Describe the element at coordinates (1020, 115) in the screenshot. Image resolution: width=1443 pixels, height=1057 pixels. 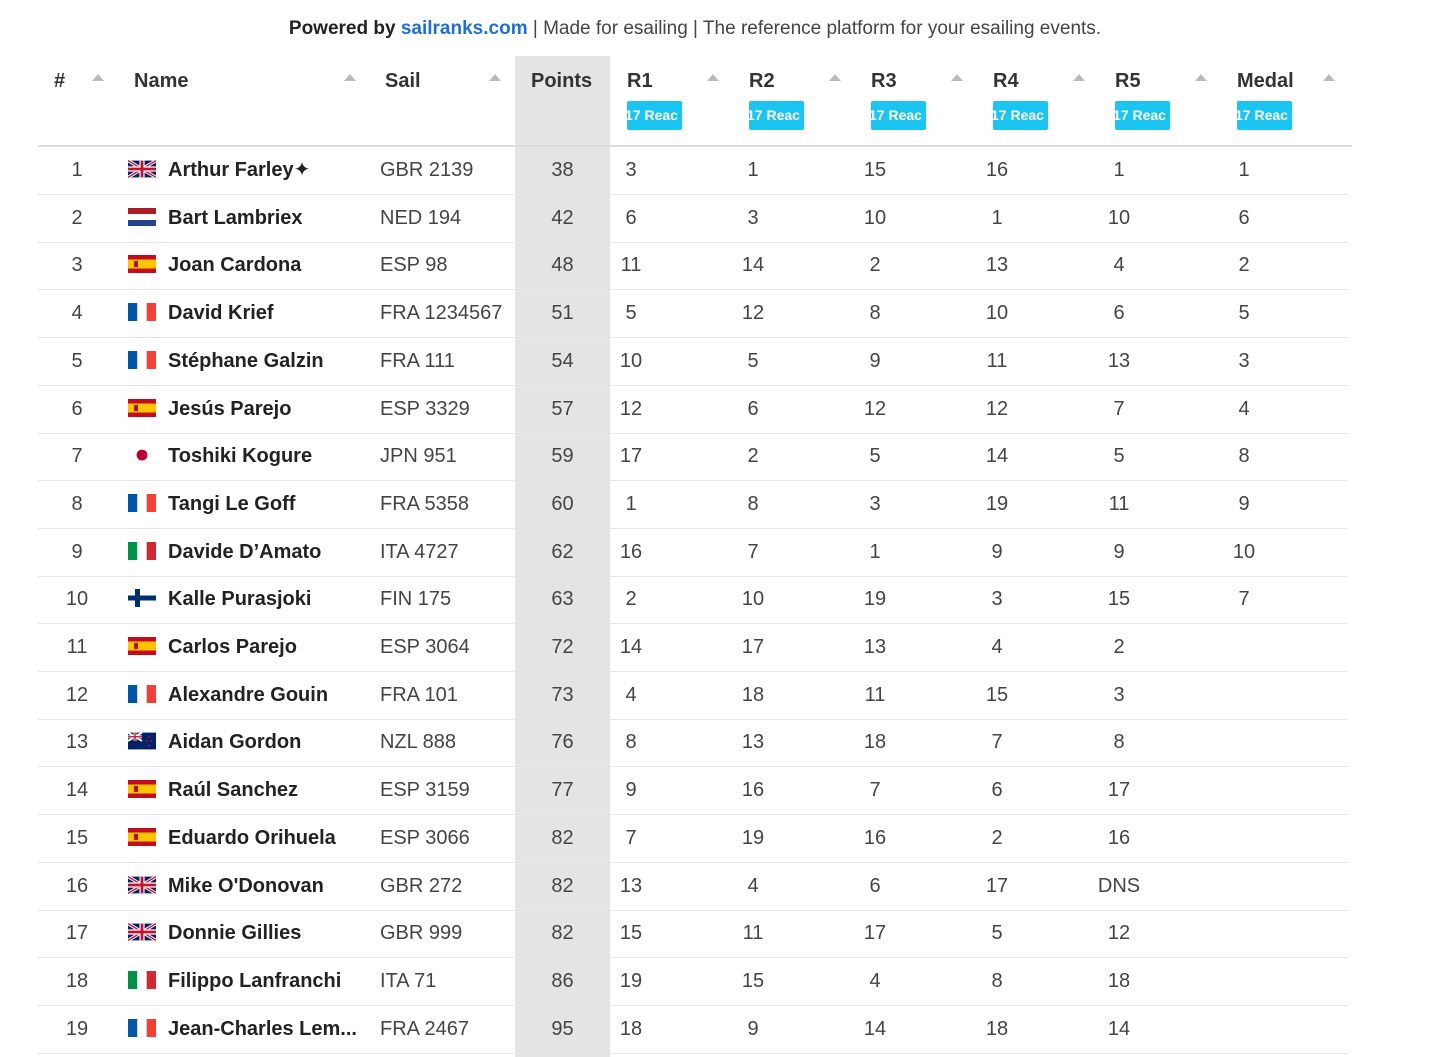
I see `r4-badge: 17 Reac` at that location.